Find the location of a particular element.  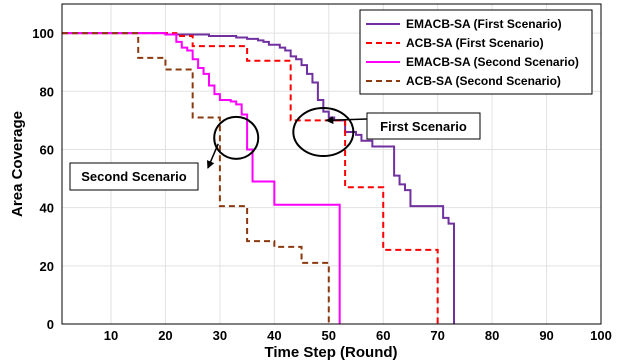

x-tick-label-5: 60 is located at coordinates (383, 335).